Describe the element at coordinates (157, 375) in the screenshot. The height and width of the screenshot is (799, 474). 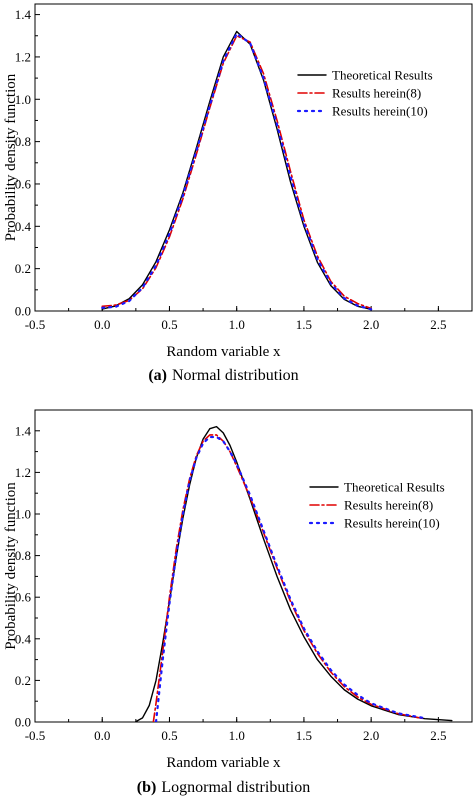
I see `caption-letter: (a)` at that location.